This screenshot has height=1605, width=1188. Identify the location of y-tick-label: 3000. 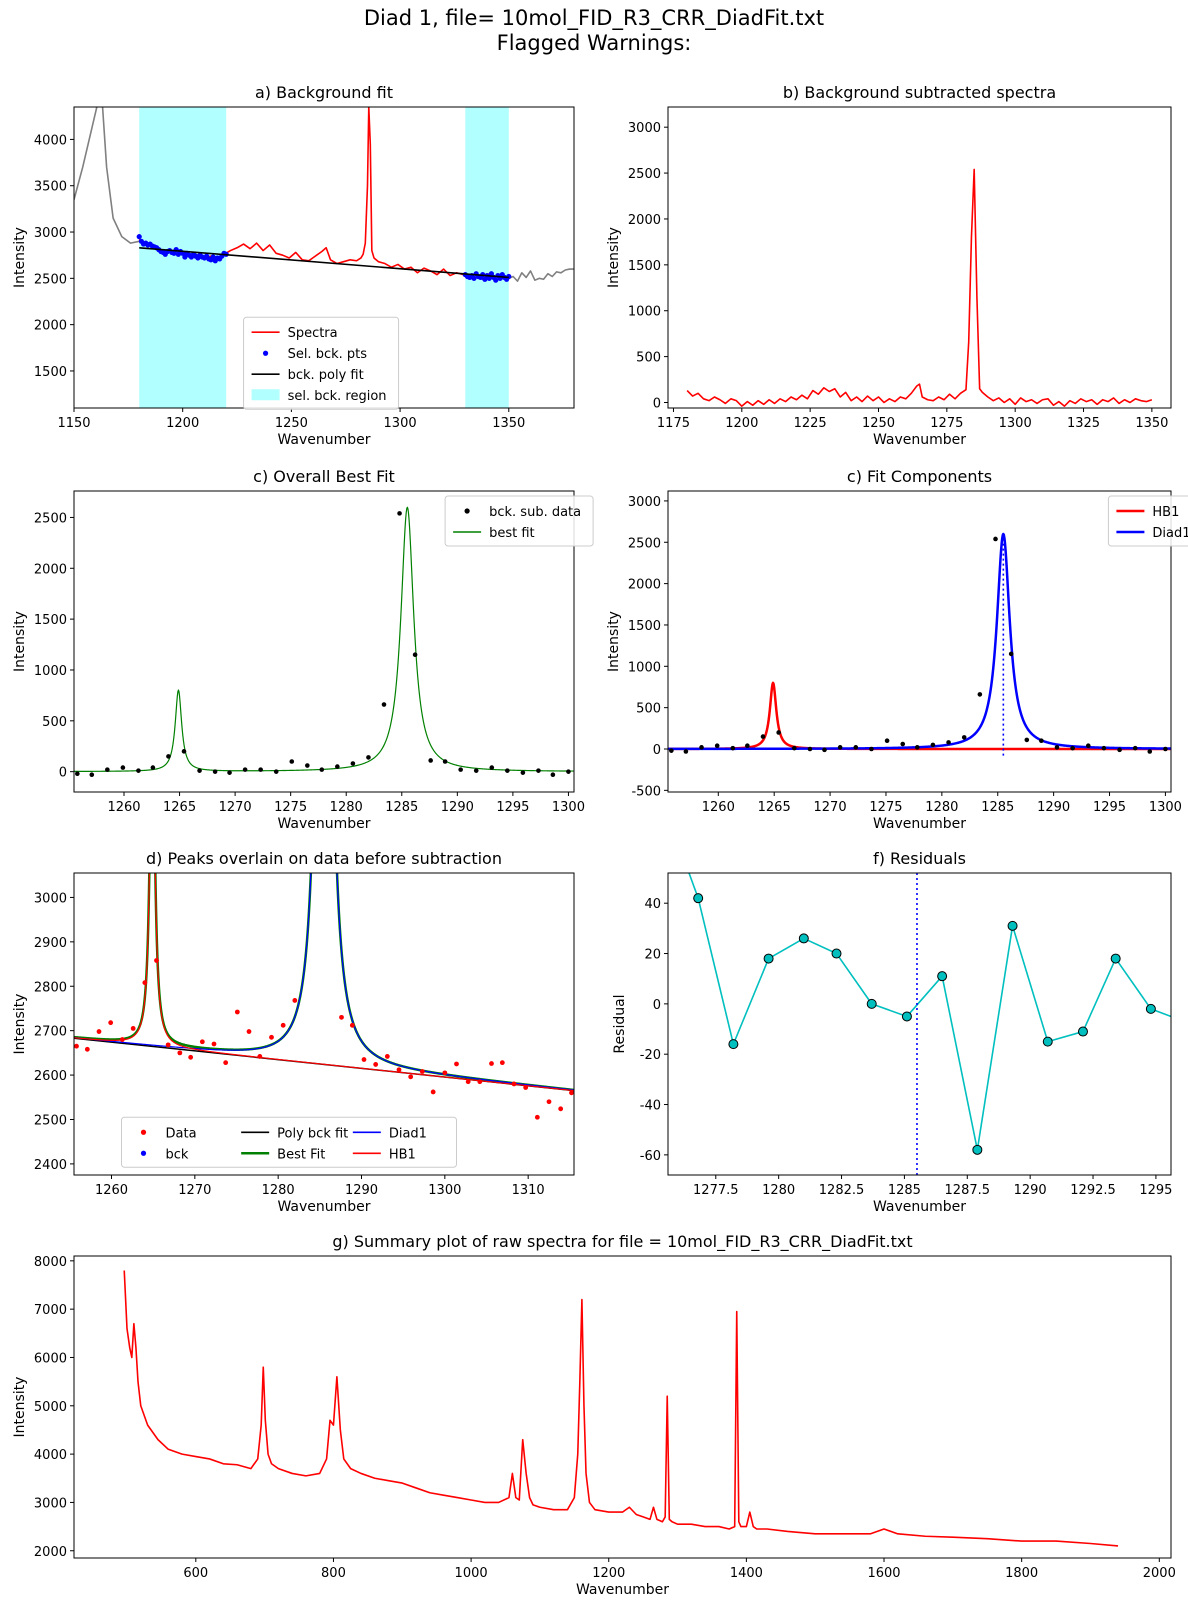
(50, 898).